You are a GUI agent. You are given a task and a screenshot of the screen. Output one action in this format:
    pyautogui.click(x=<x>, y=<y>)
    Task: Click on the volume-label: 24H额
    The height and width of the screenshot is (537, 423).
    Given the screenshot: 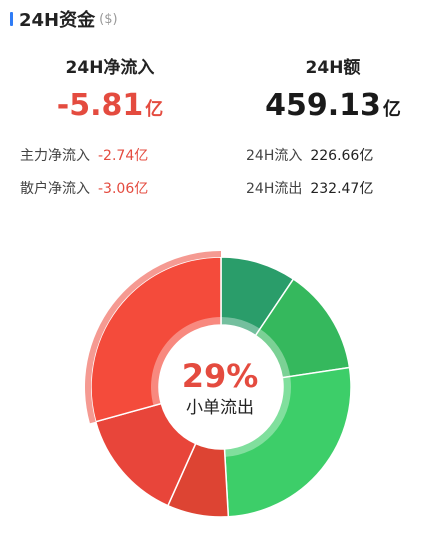 What is the action you would take?
    pyautogui.click(x=333, y=68)
    